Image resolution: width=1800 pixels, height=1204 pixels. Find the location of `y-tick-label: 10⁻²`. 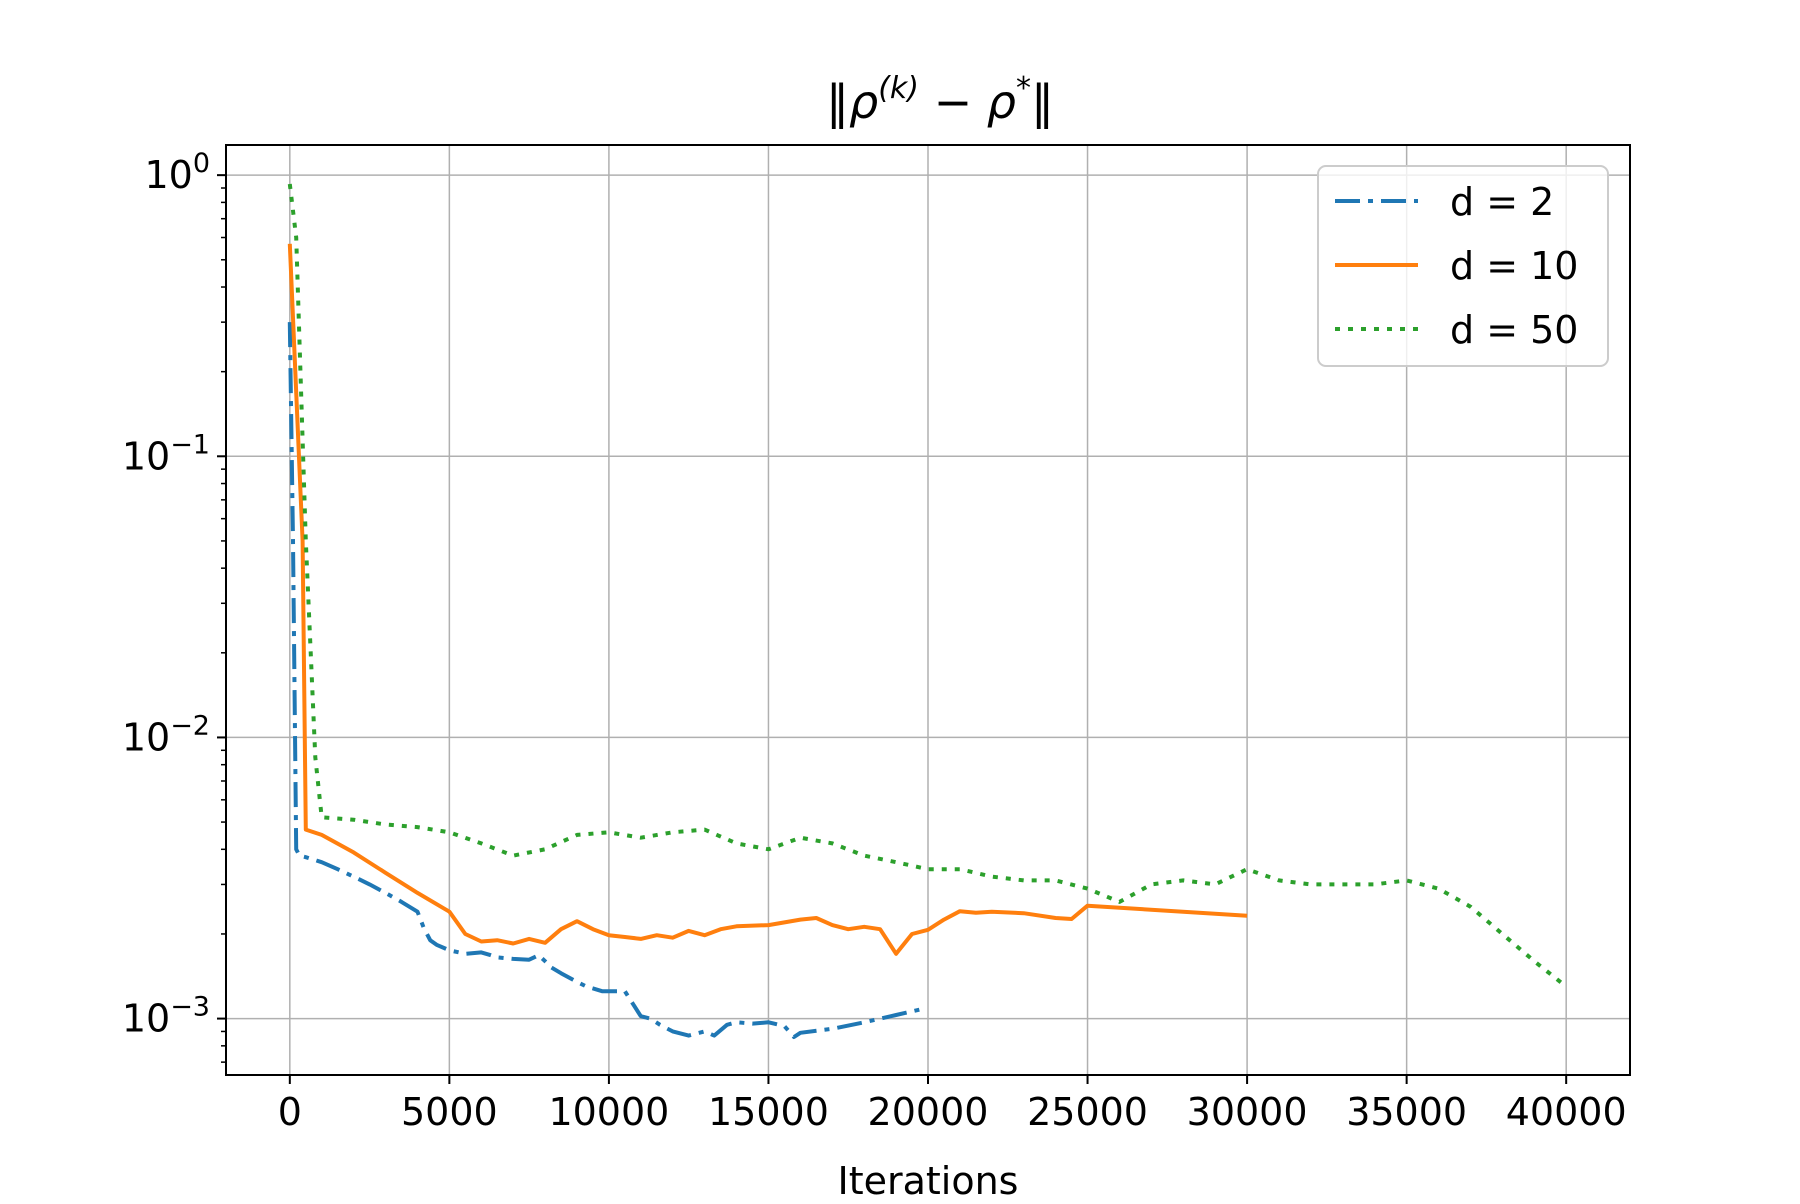

y-tick-label: 10⁻² is located at coordinates (166, 734).